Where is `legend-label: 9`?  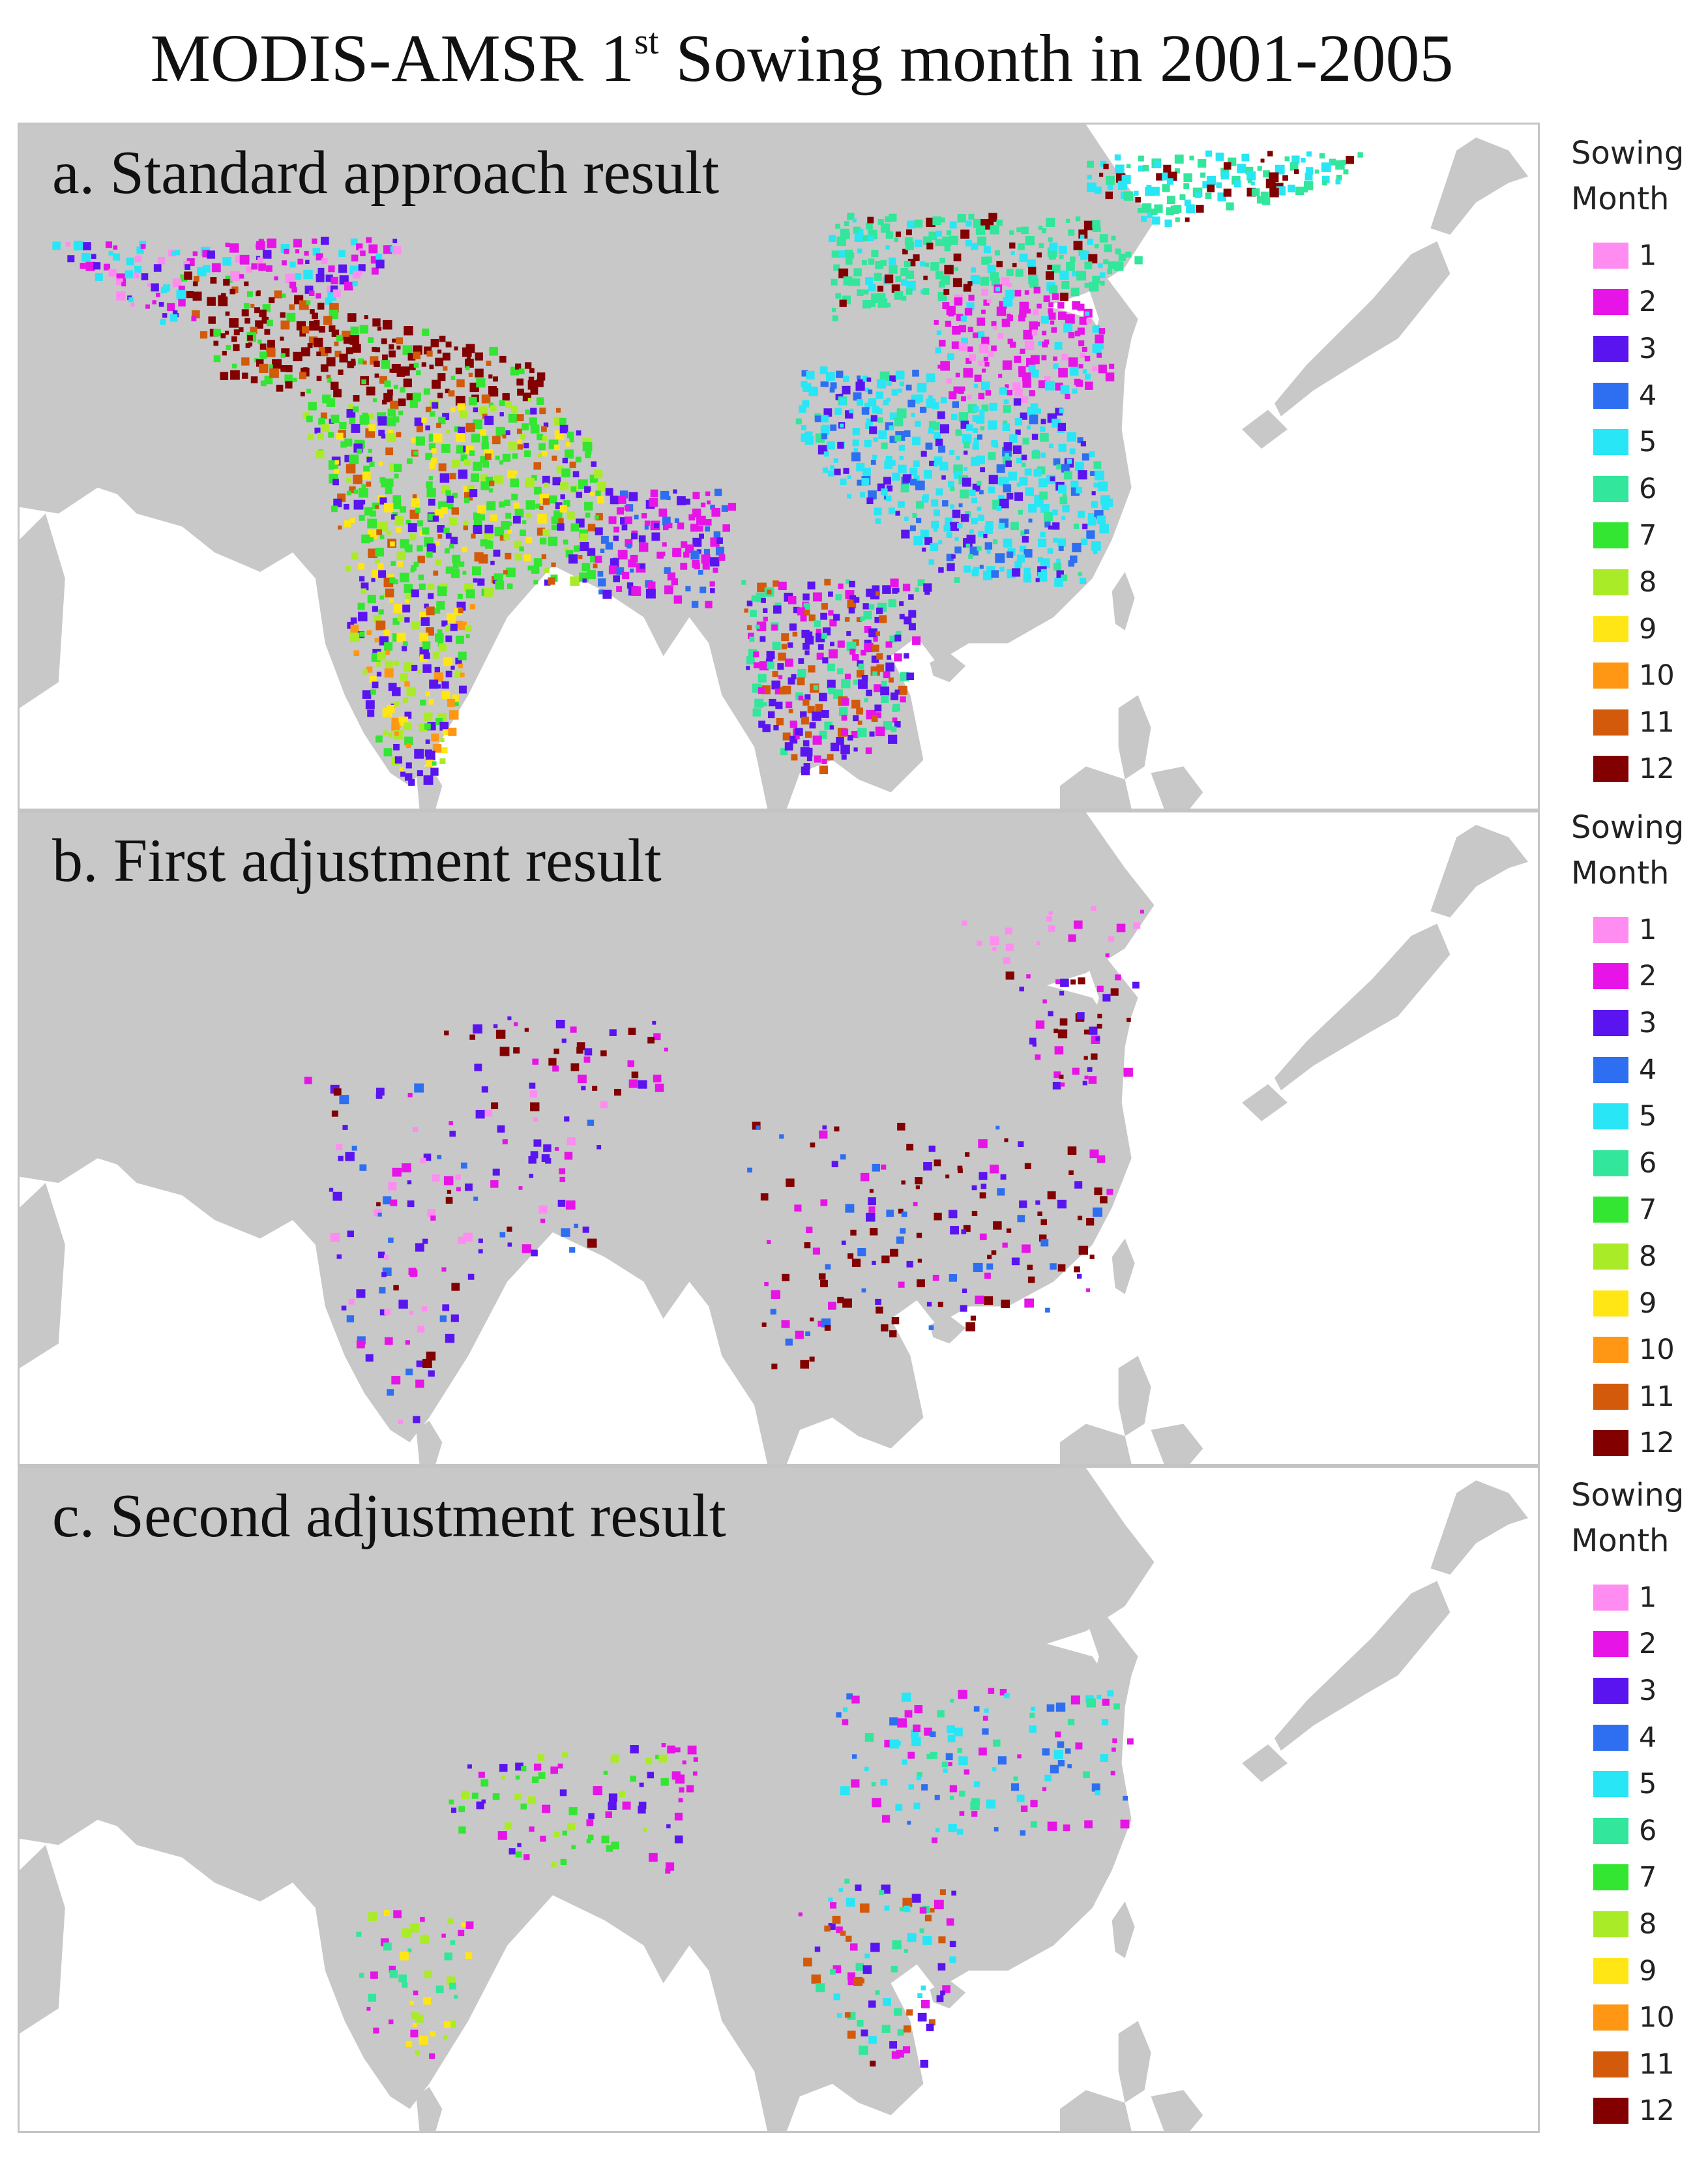 legend-label: 9 is located at coordinates (1648, 1303).